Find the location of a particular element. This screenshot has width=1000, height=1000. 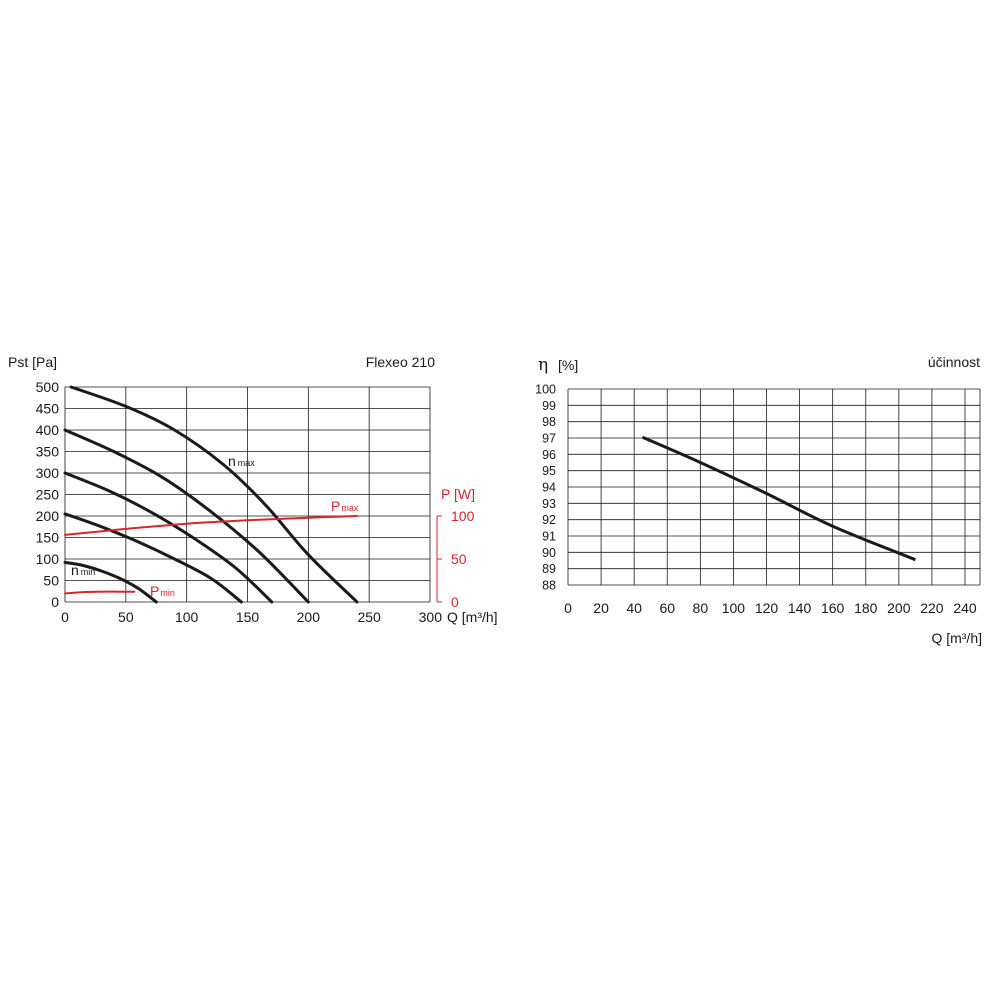

x-tick-label: 240 is located at coordinates (965, 608).